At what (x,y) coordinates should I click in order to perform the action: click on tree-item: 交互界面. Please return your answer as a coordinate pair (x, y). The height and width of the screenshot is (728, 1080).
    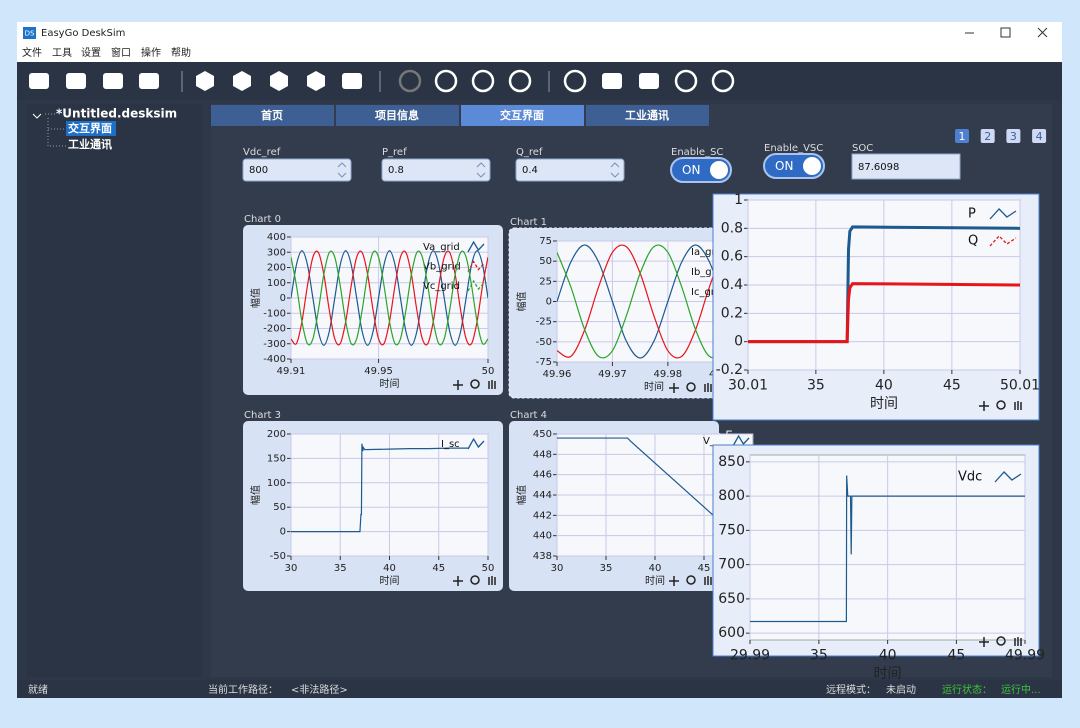
    Looking at the image, I should click on (90, 128).